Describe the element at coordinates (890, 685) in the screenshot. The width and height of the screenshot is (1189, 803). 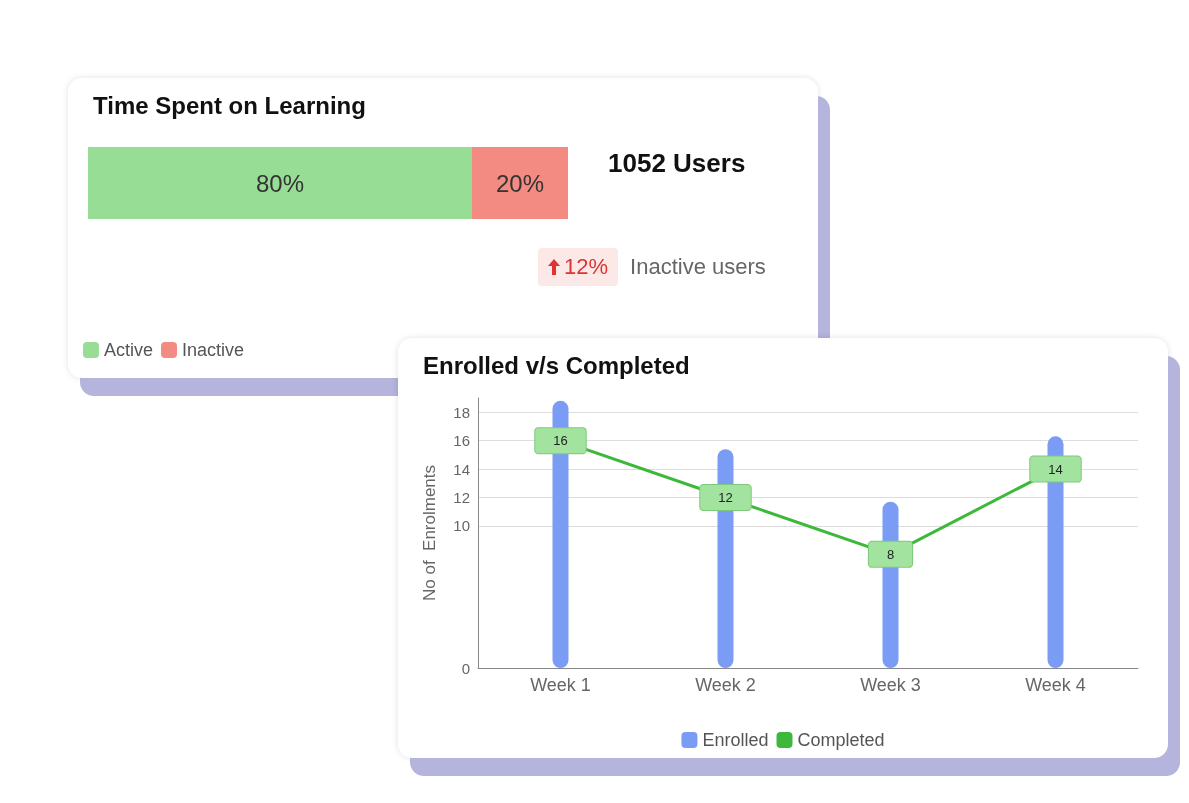
I see `x-tick-label: Week 3` at that location.